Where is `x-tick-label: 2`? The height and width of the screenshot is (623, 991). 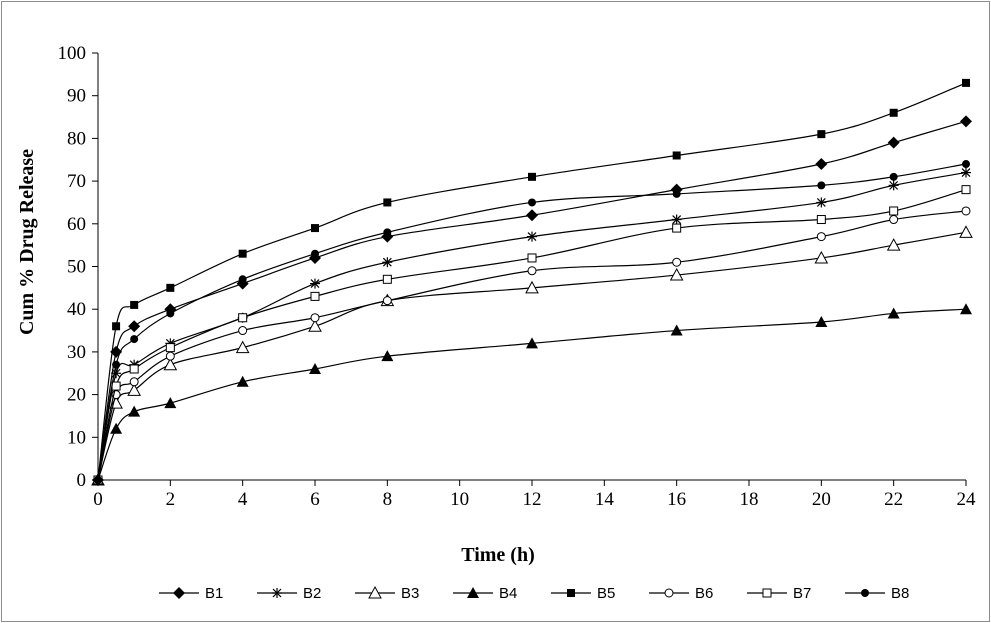 x-tick-label: 2 is located at coordinates (171, 499).